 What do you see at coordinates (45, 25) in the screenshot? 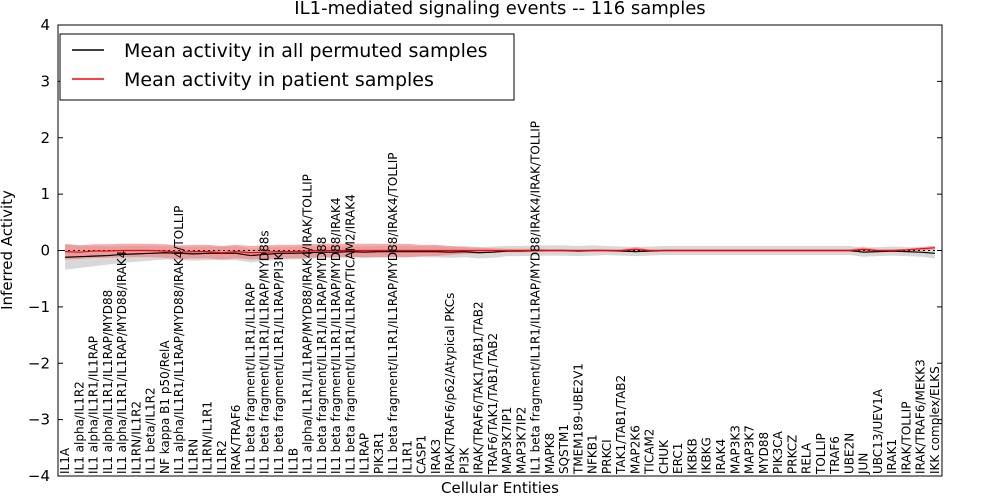
I see `y-tick-label: 4` at bounding box center [45, 25].